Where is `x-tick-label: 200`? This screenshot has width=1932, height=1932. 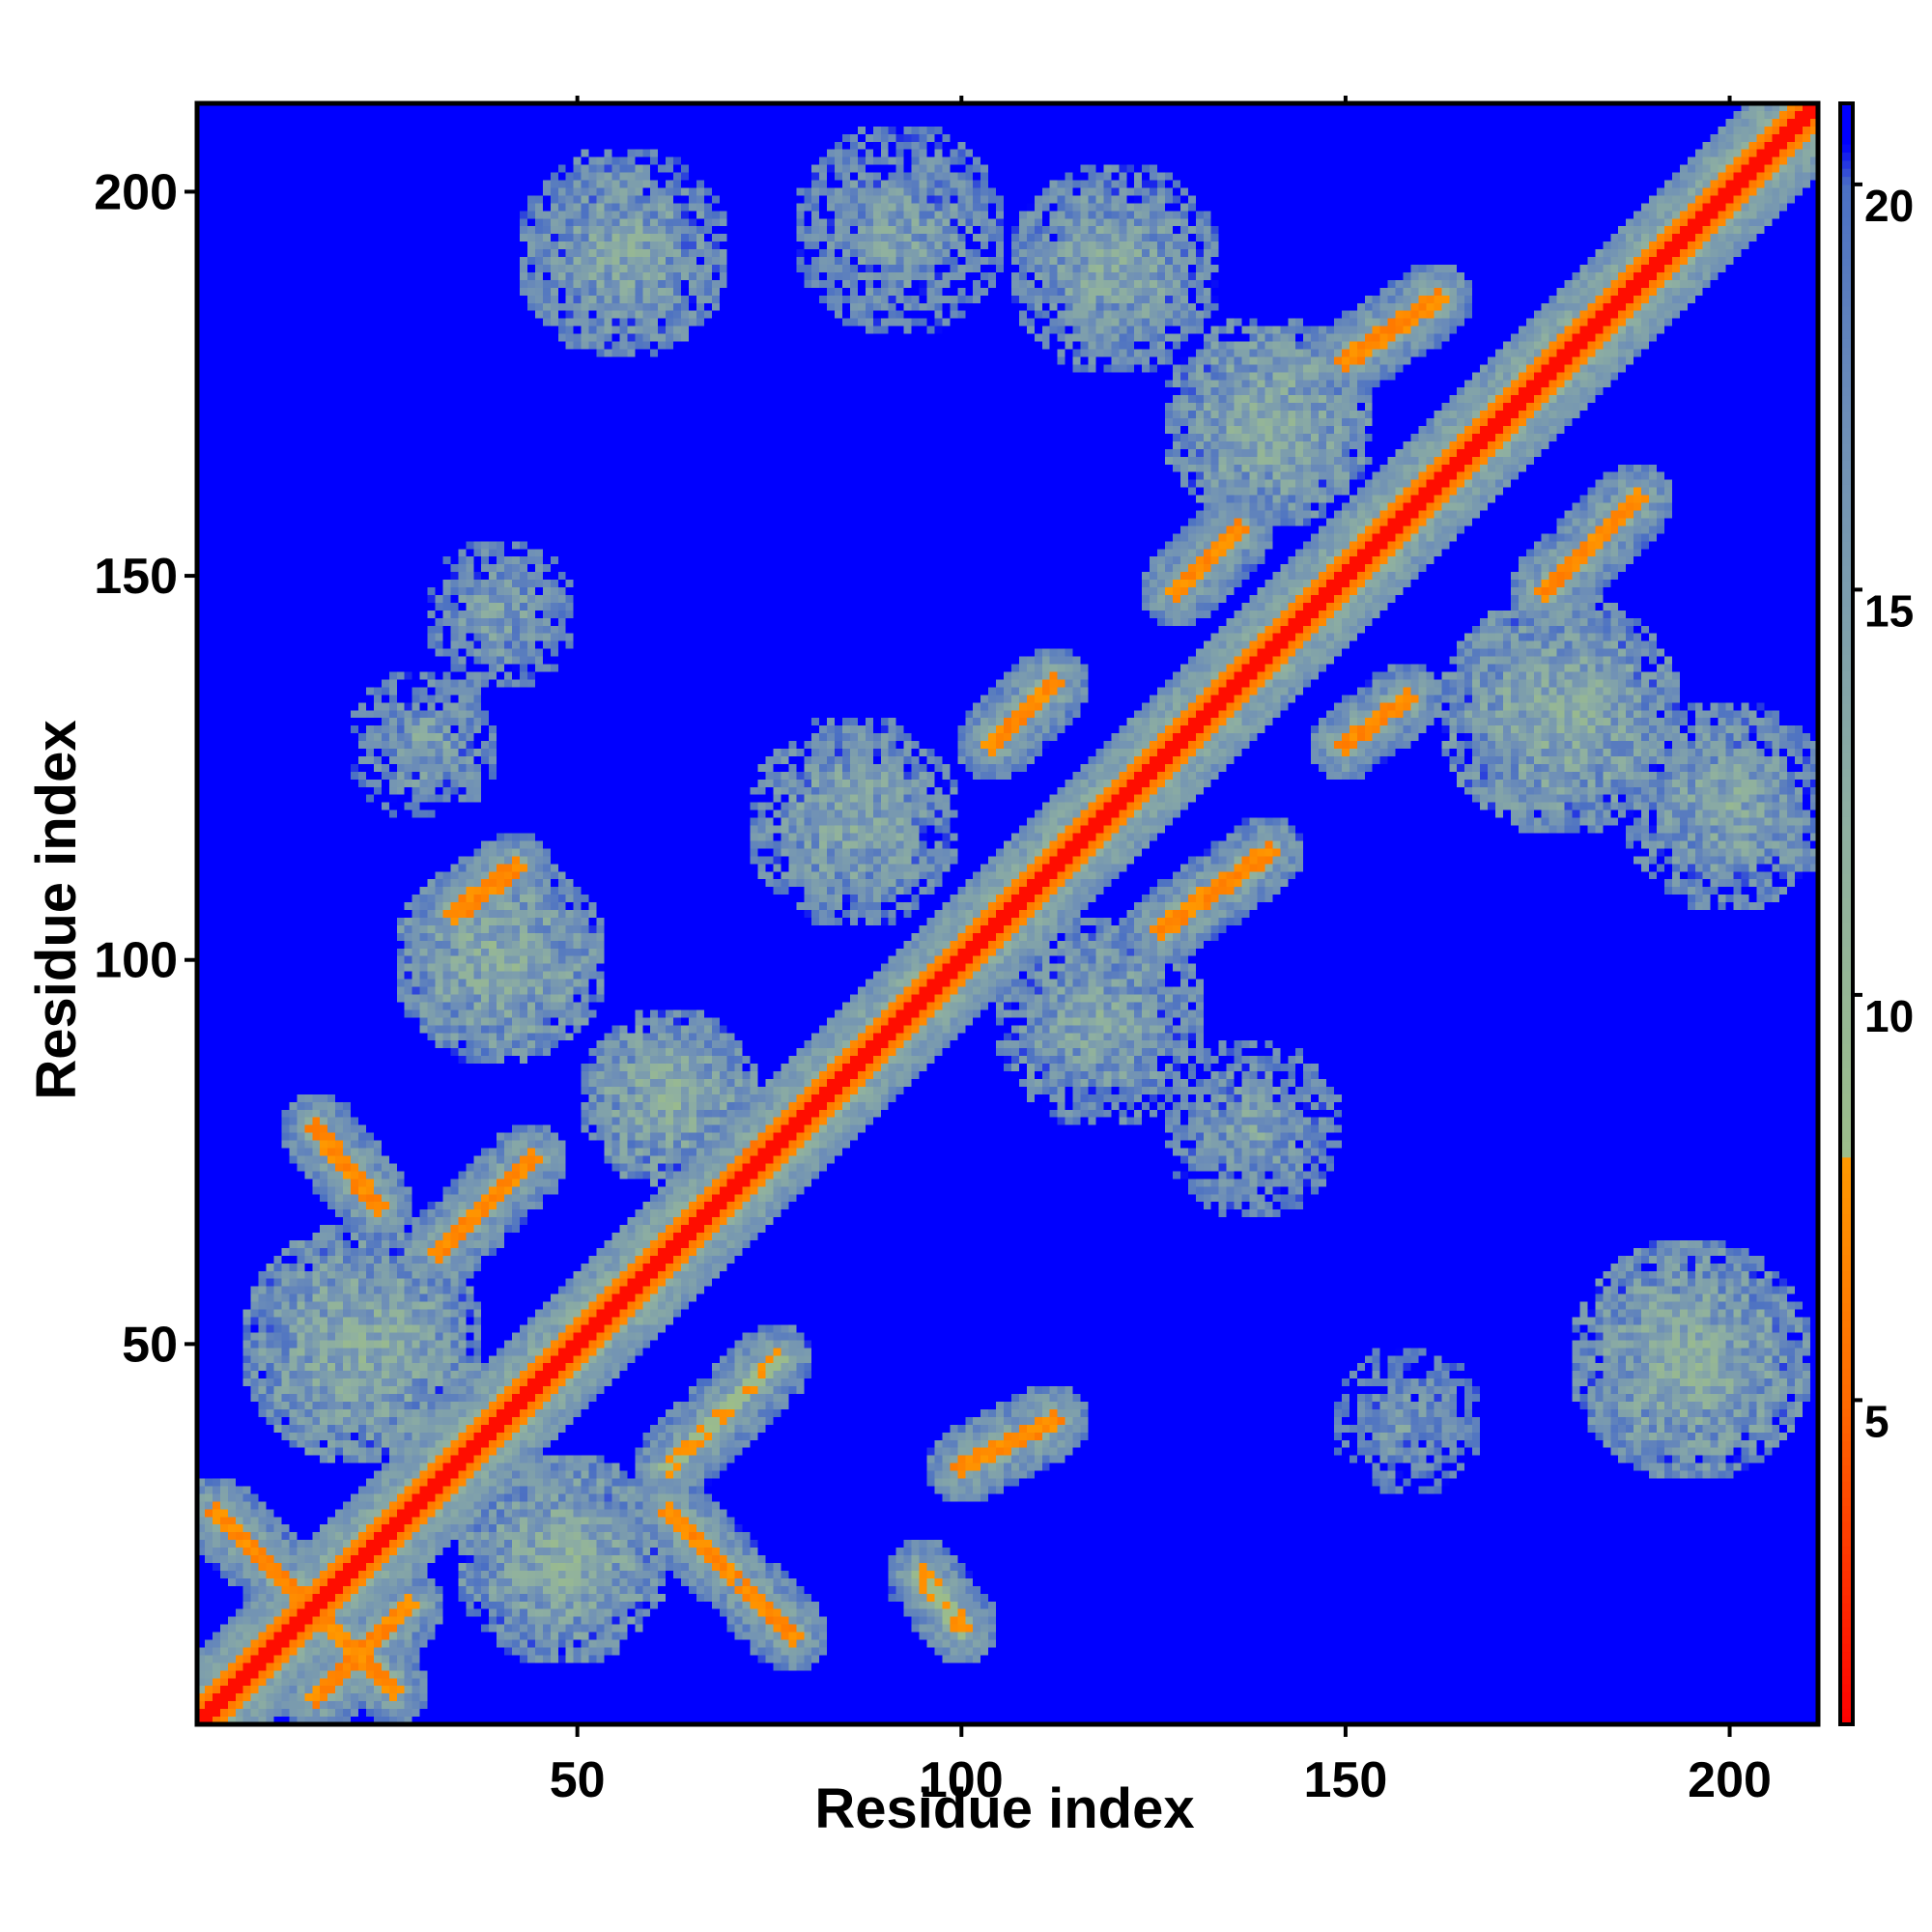
x-tick-label: 200 is located at coordinates (1730, 1780).